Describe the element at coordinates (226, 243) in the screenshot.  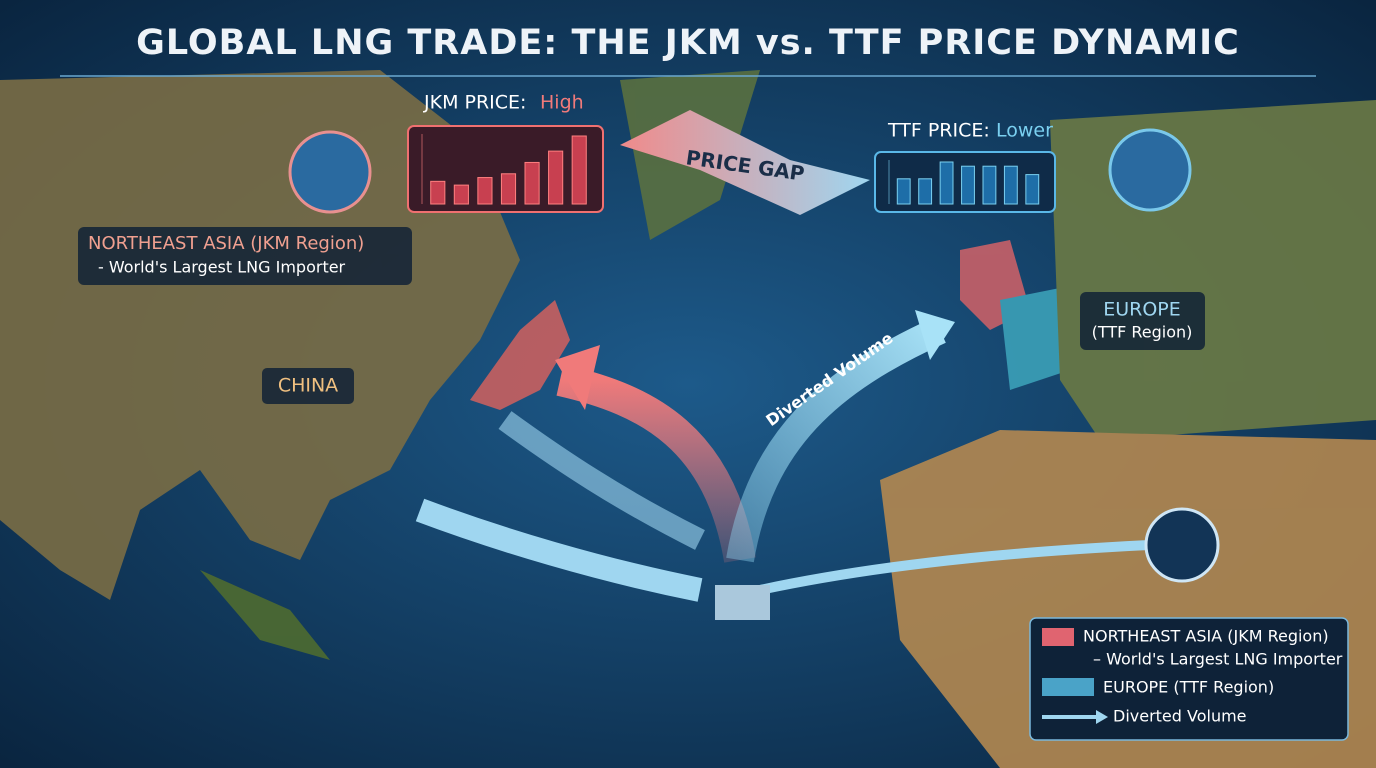
I see `asia-name: NORTHEAST ASIA (JKM Region)` at that location.